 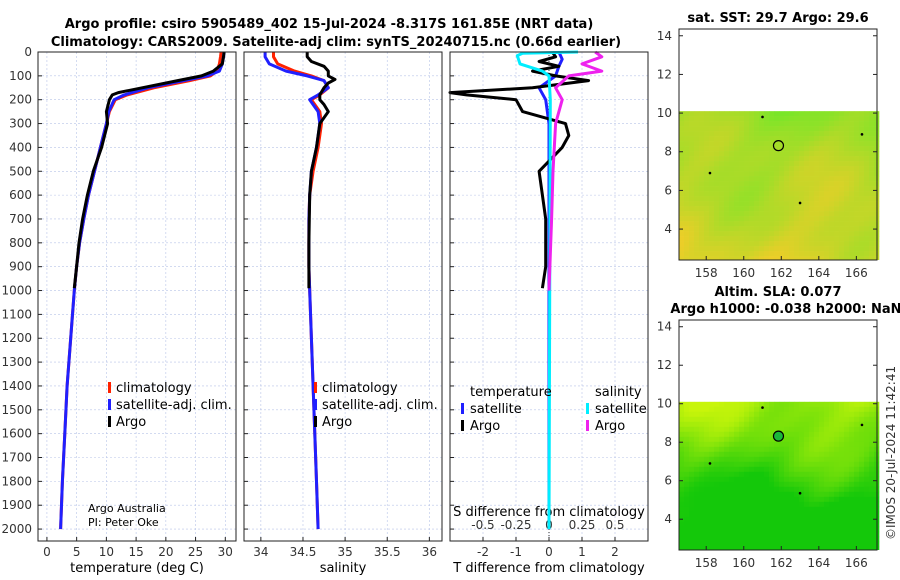 I want to click on y-tick-label: 700, so click(x=20, y=219).